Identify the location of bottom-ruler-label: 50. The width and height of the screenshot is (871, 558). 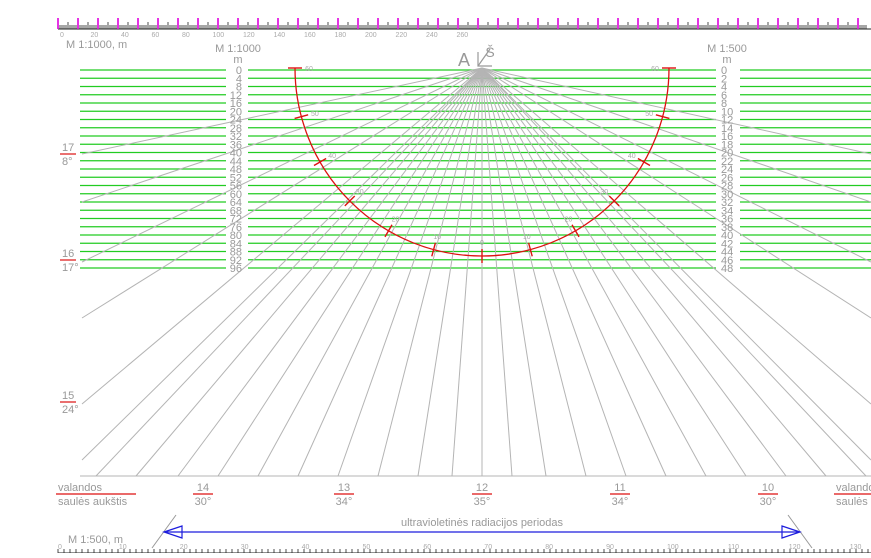
(367, 547).